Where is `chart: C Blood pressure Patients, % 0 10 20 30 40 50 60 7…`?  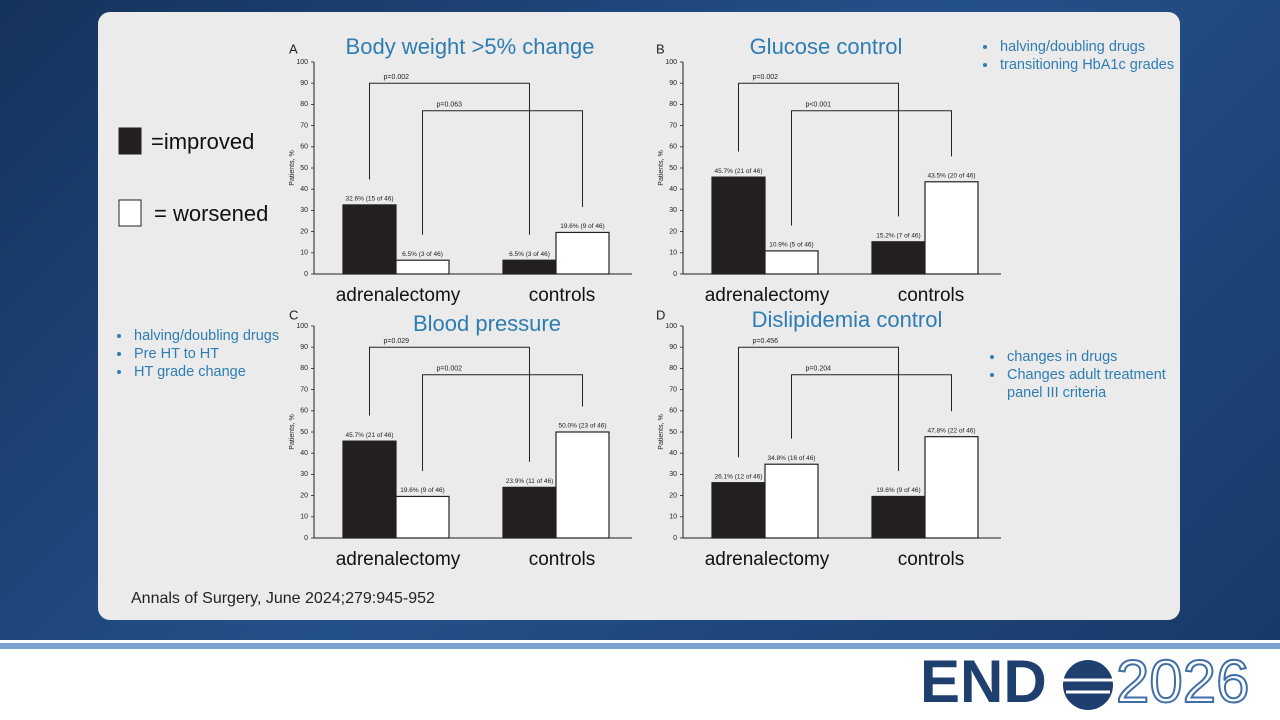
chart: C Blood pressure Patients, % 0 10 20 30 40 50 60 7… is located at coordinates (460, 438).